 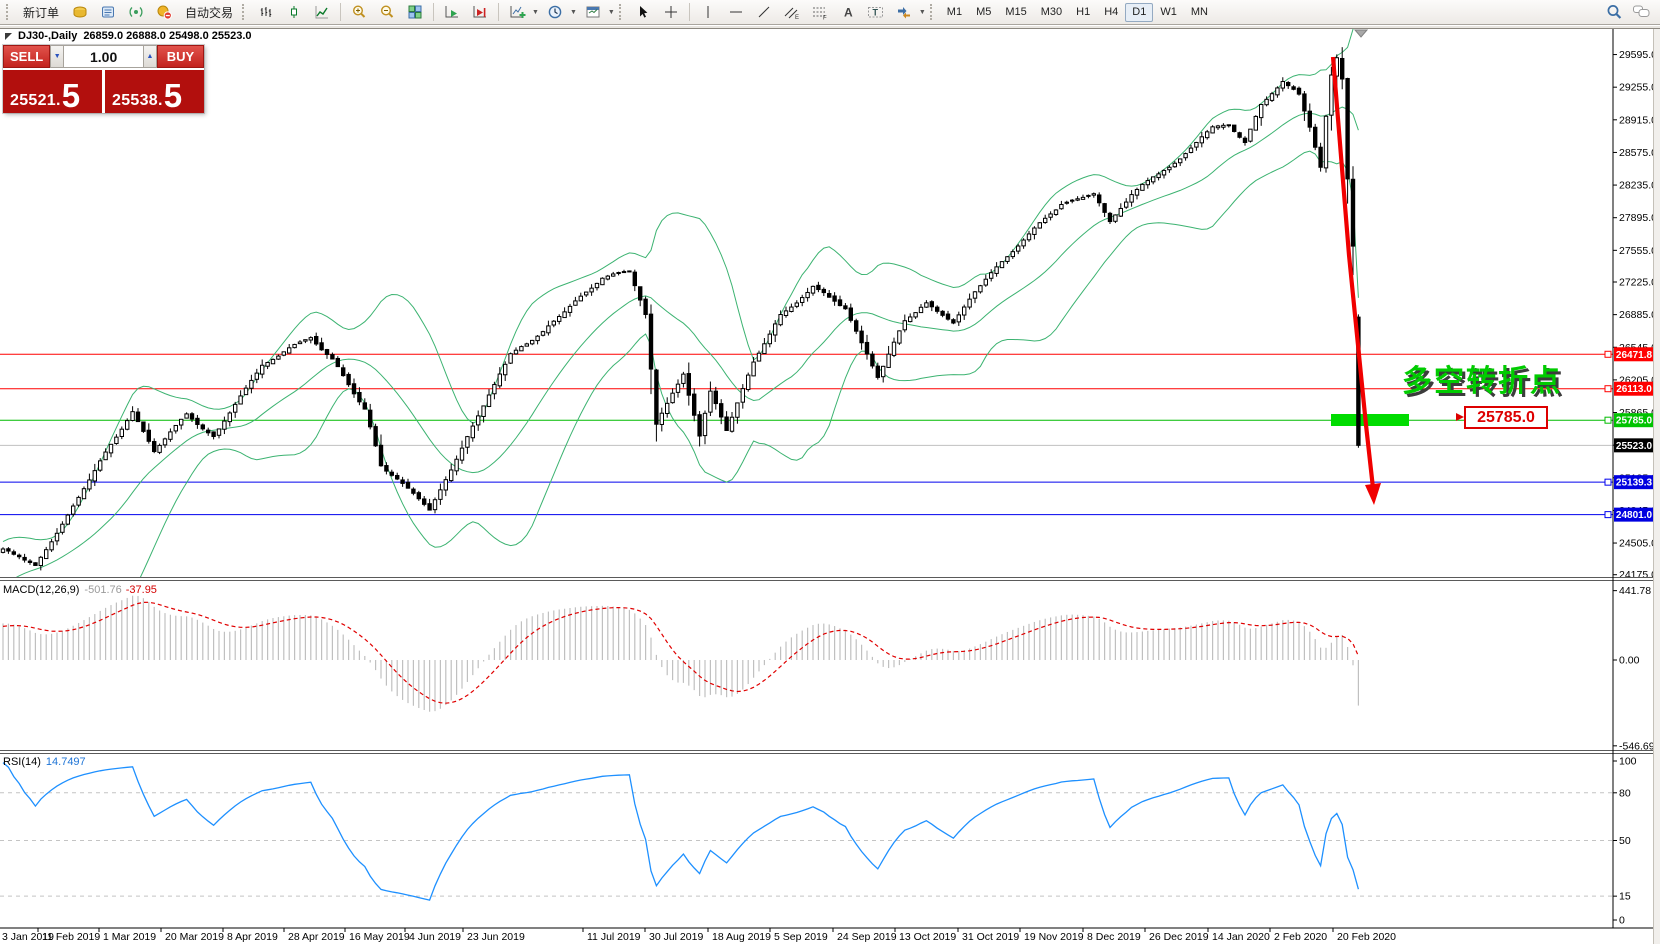 I want to click on auto-trading-button: 自动交易, so click(x=209, y=12).